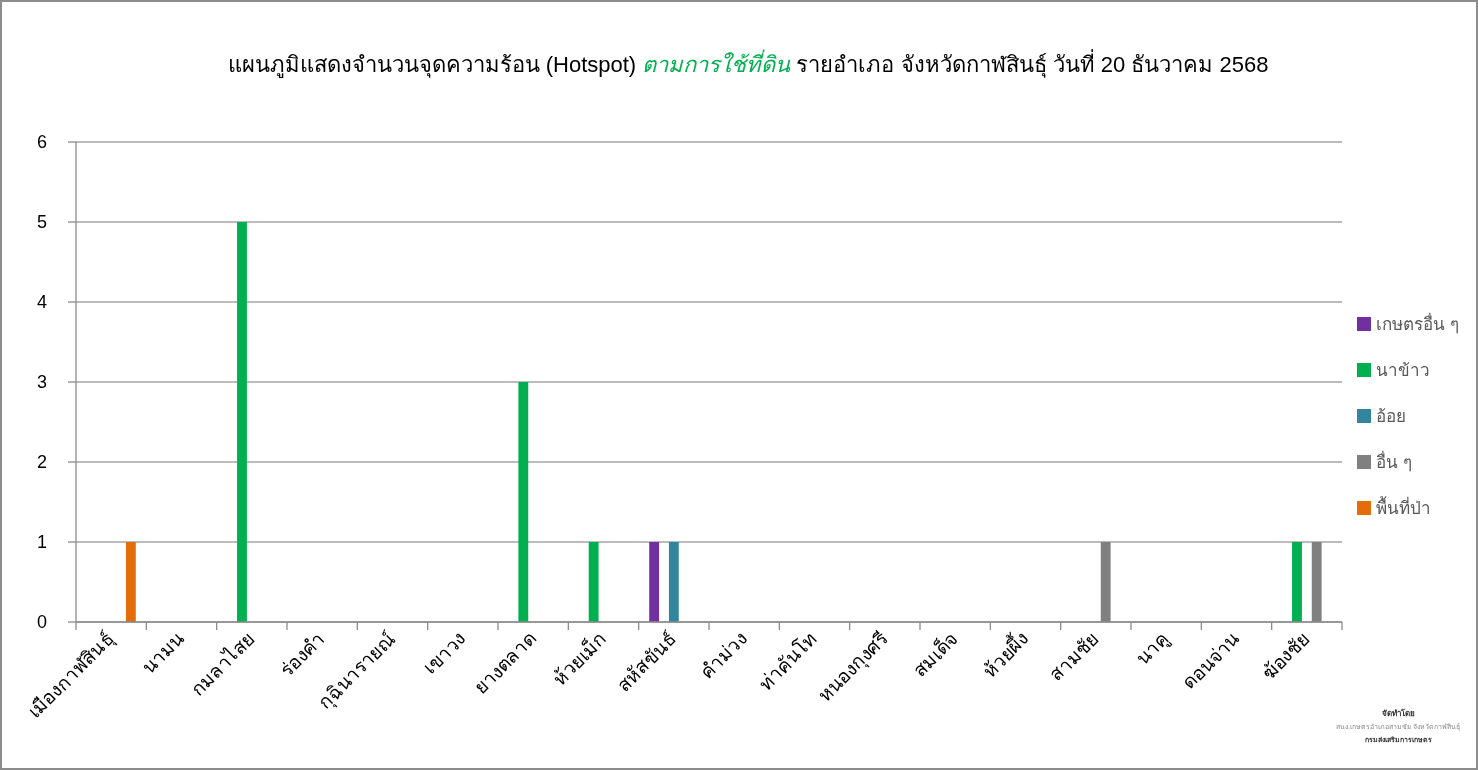 The height and width of the screenshot is (770, 1478). What do you see at coordinates (1403, 370) in the screenshot?
I see `legend-label: นาข้าว` at bounding box center [1403, 370].